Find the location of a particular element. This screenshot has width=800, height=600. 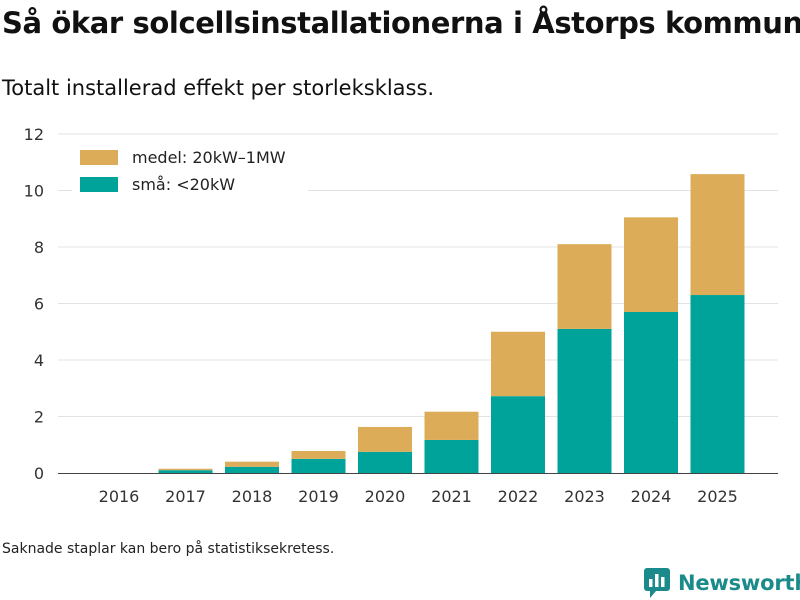

bar-sma-2021 is located at coordinates (451, 456).